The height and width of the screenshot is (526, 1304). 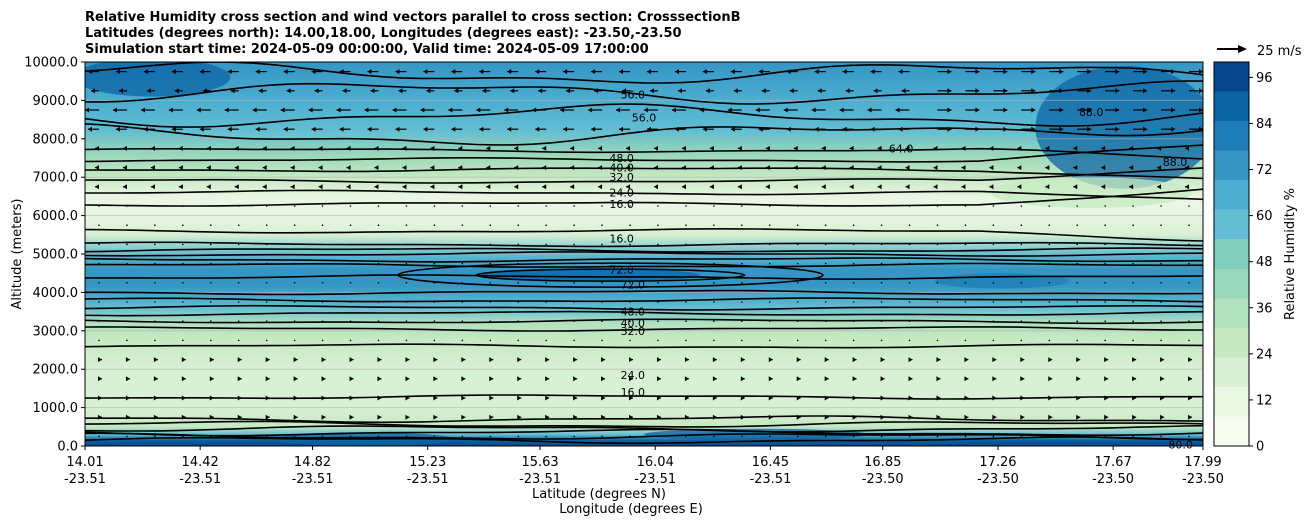 I want to click on x-tick-label-lat: 17.26, so click(x=997, y=462).